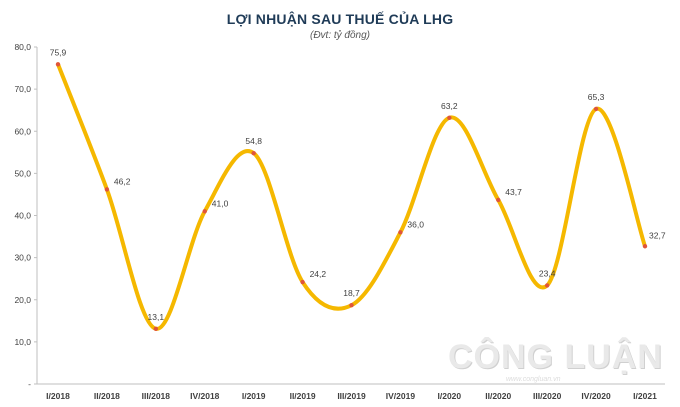  What do you see at coordinates (22, 173) in the screenshot?
I see `y-tick-label: 50,0` at bounding box center [22, 173].